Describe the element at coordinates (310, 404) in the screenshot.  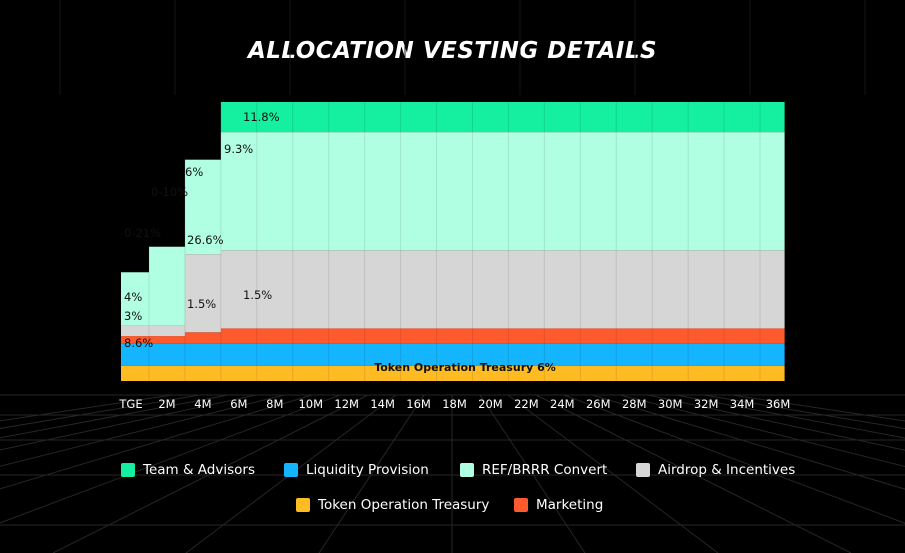
I see `x-tick-label: 10M` at that location.